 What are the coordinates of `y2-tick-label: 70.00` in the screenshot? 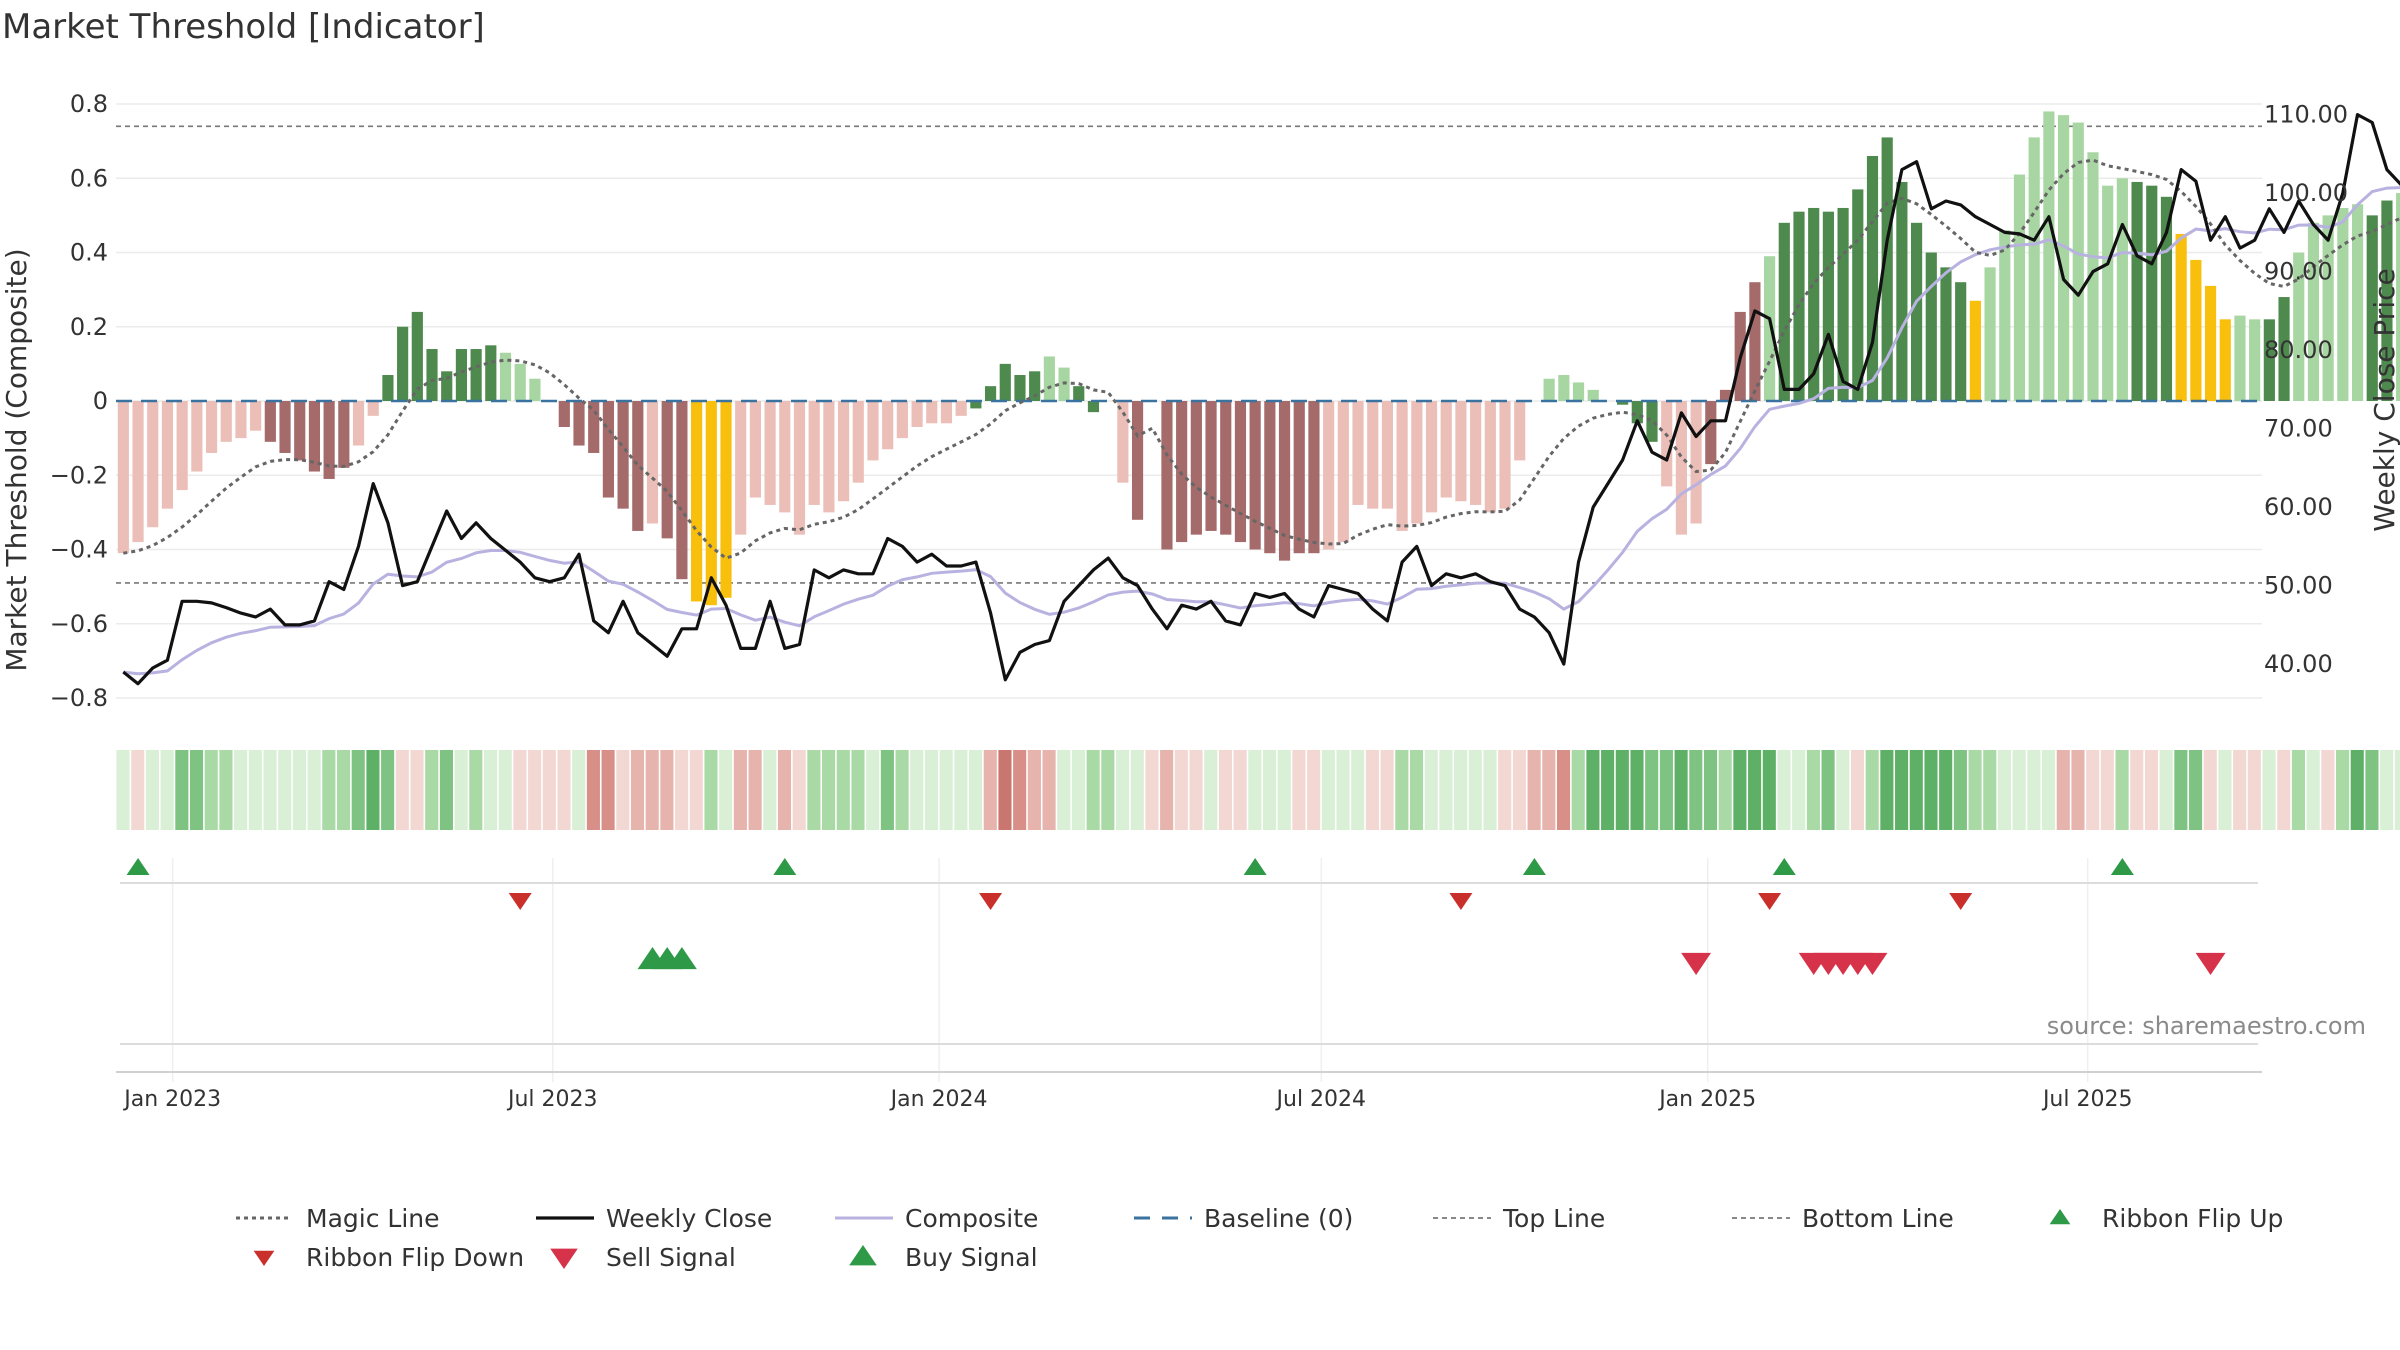 It's located at (2298, 429).